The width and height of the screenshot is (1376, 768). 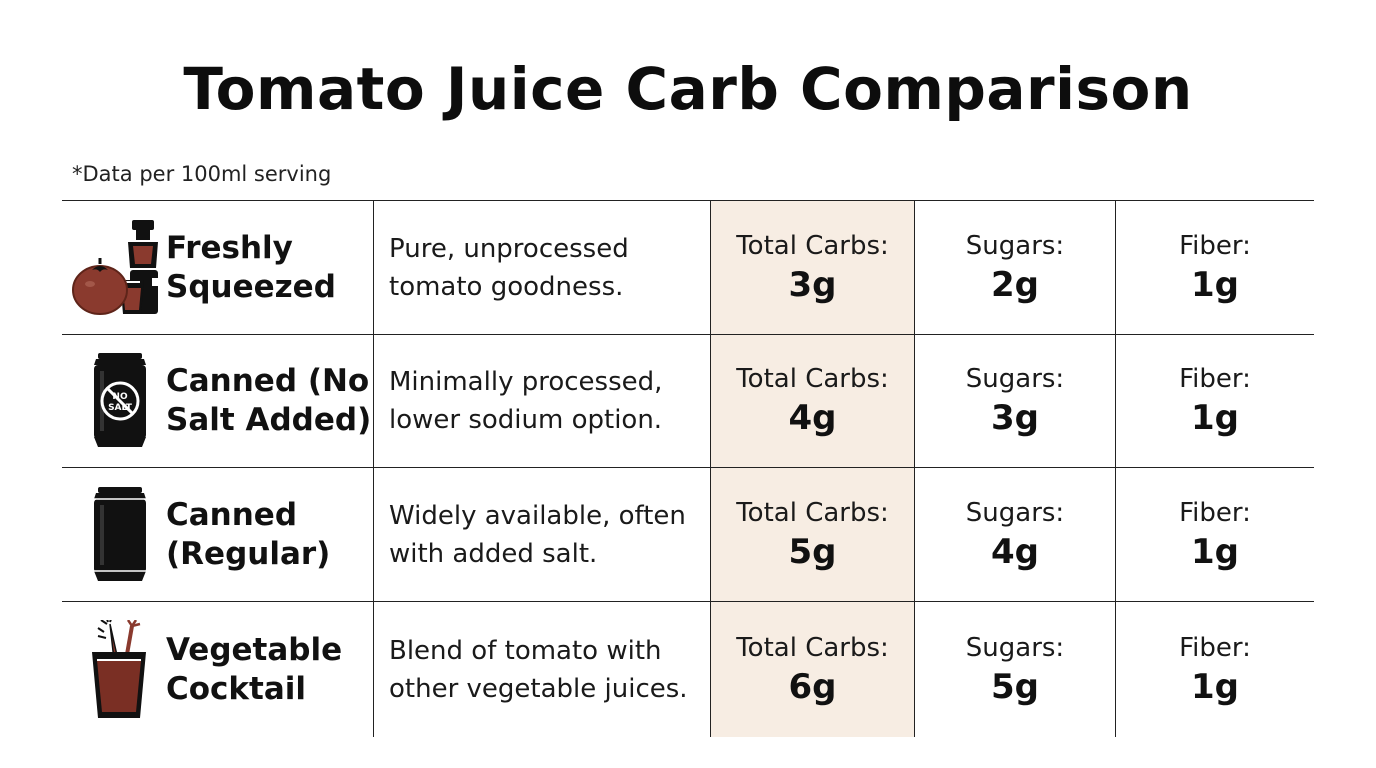 I want to click on no-salt-can-icon: NO SALT, so click(x=120, y=401).